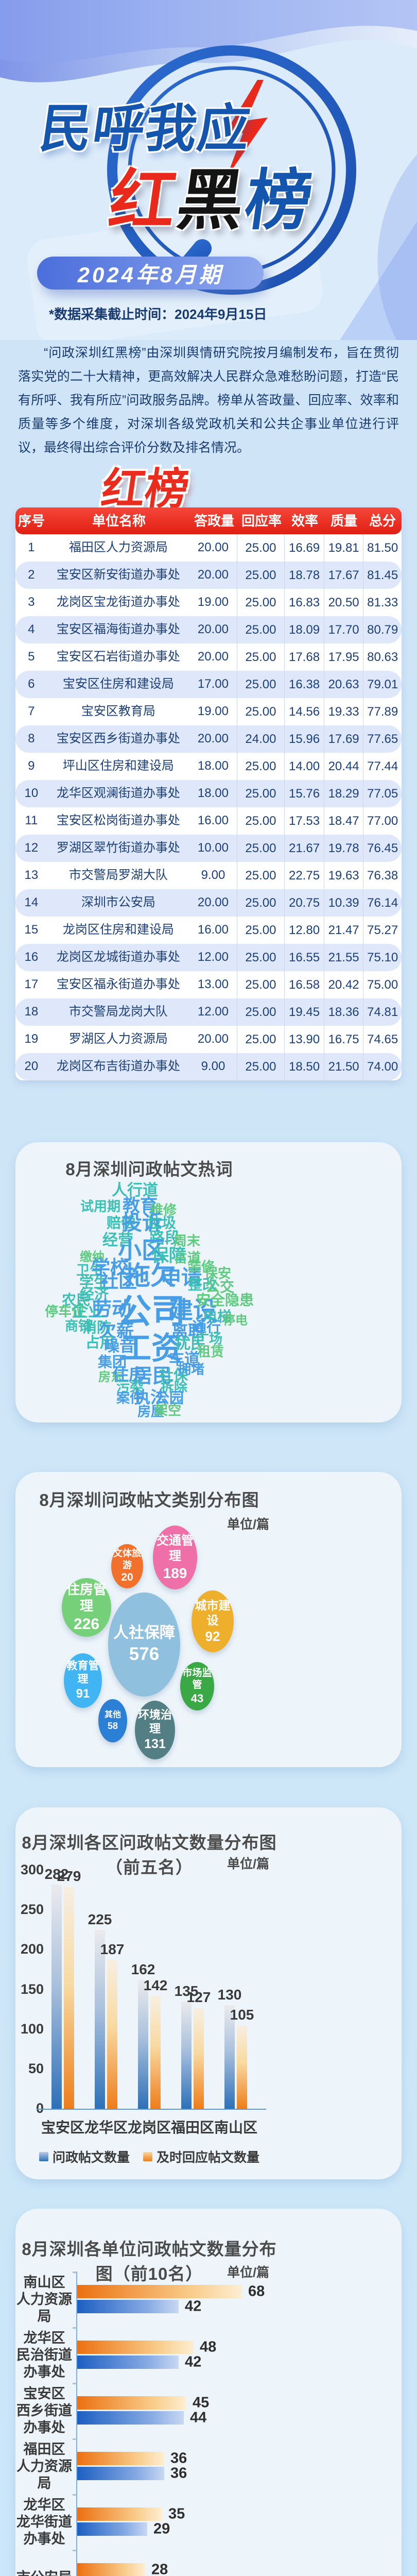  I want to click on x-label: 龙岗区, so click(149, 2128).